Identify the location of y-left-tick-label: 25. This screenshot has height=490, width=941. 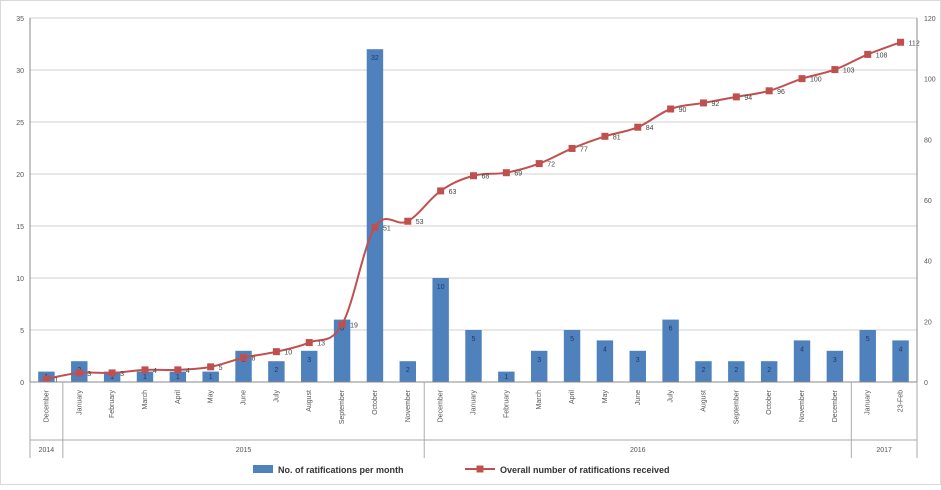
(20, 123).